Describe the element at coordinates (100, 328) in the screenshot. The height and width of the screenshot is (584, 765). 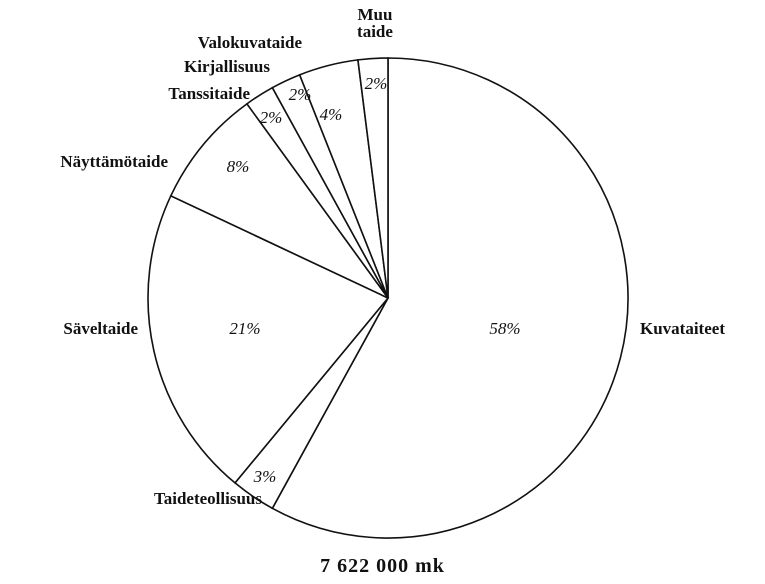
I see `category-label: Säveltaide` at that location.